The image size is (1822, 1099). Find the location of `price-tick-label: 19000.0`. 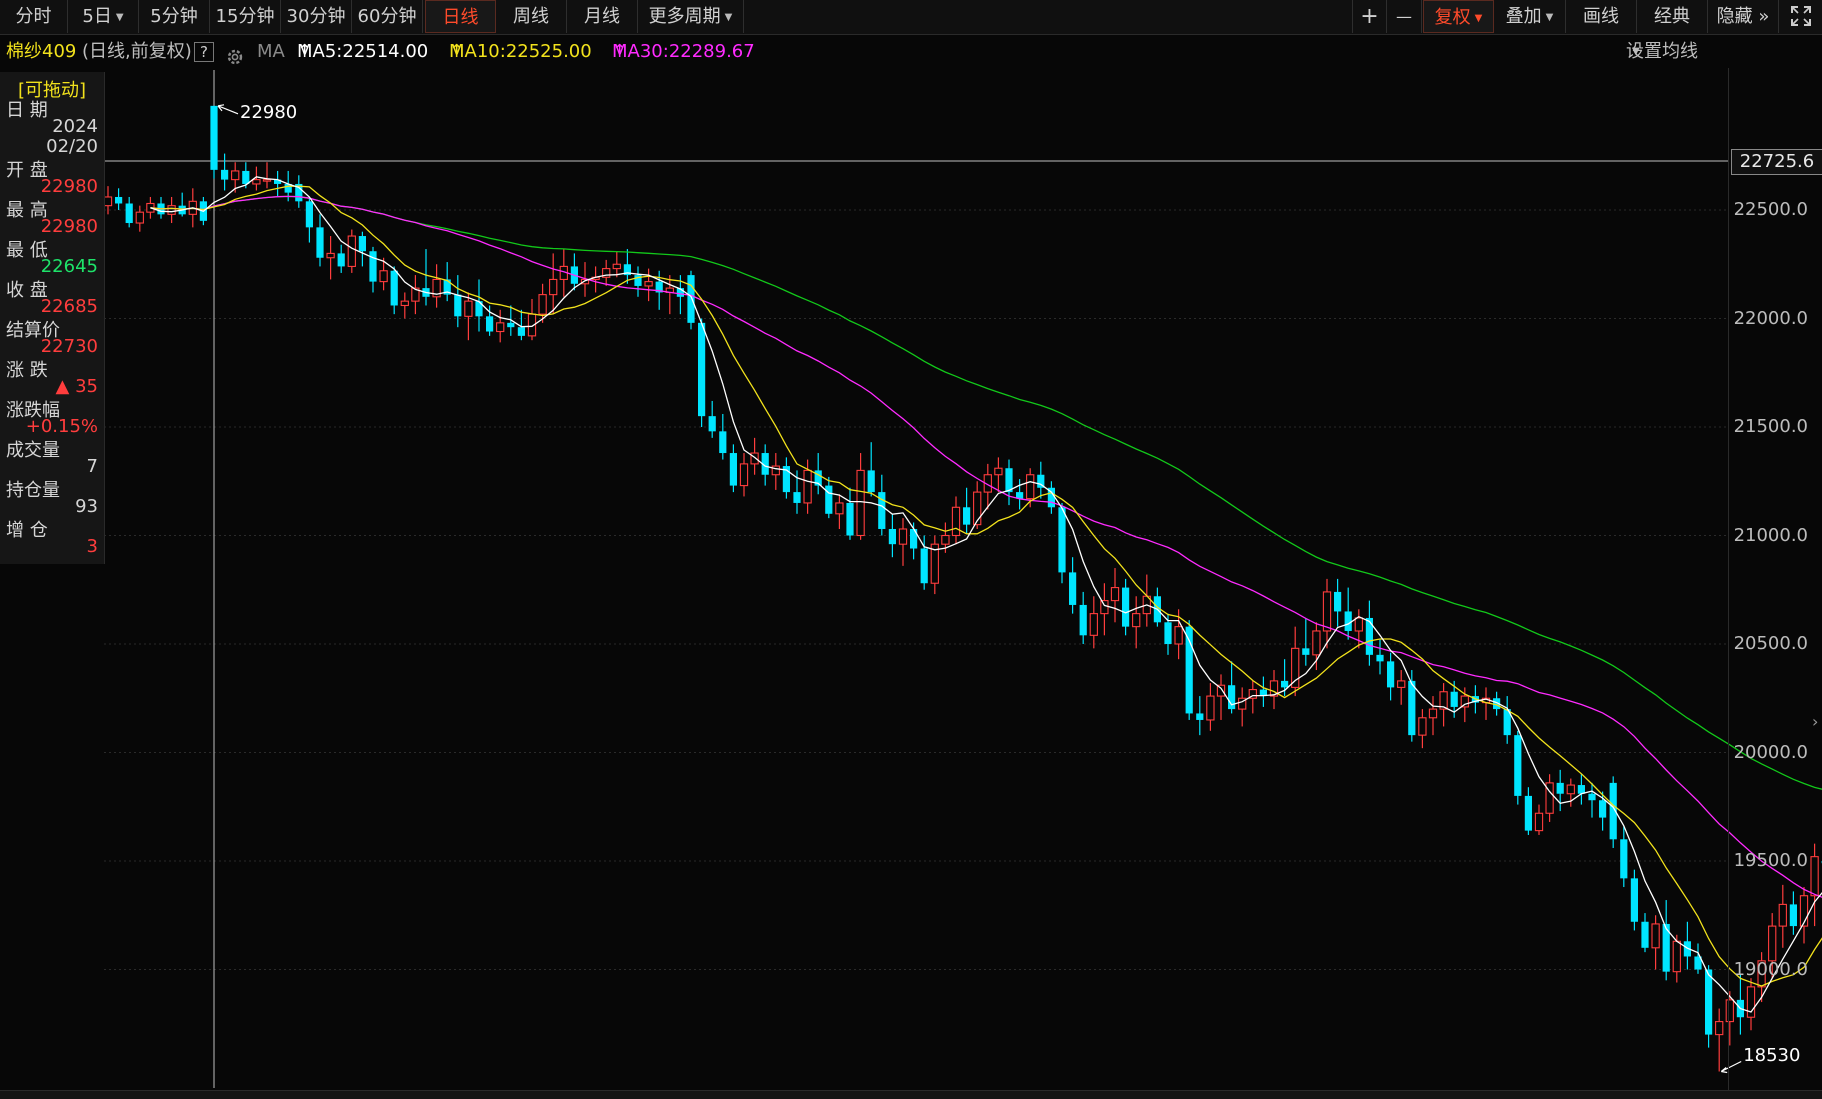

price-tick-label: 19000.0 is located at coordinates (1771, 969).